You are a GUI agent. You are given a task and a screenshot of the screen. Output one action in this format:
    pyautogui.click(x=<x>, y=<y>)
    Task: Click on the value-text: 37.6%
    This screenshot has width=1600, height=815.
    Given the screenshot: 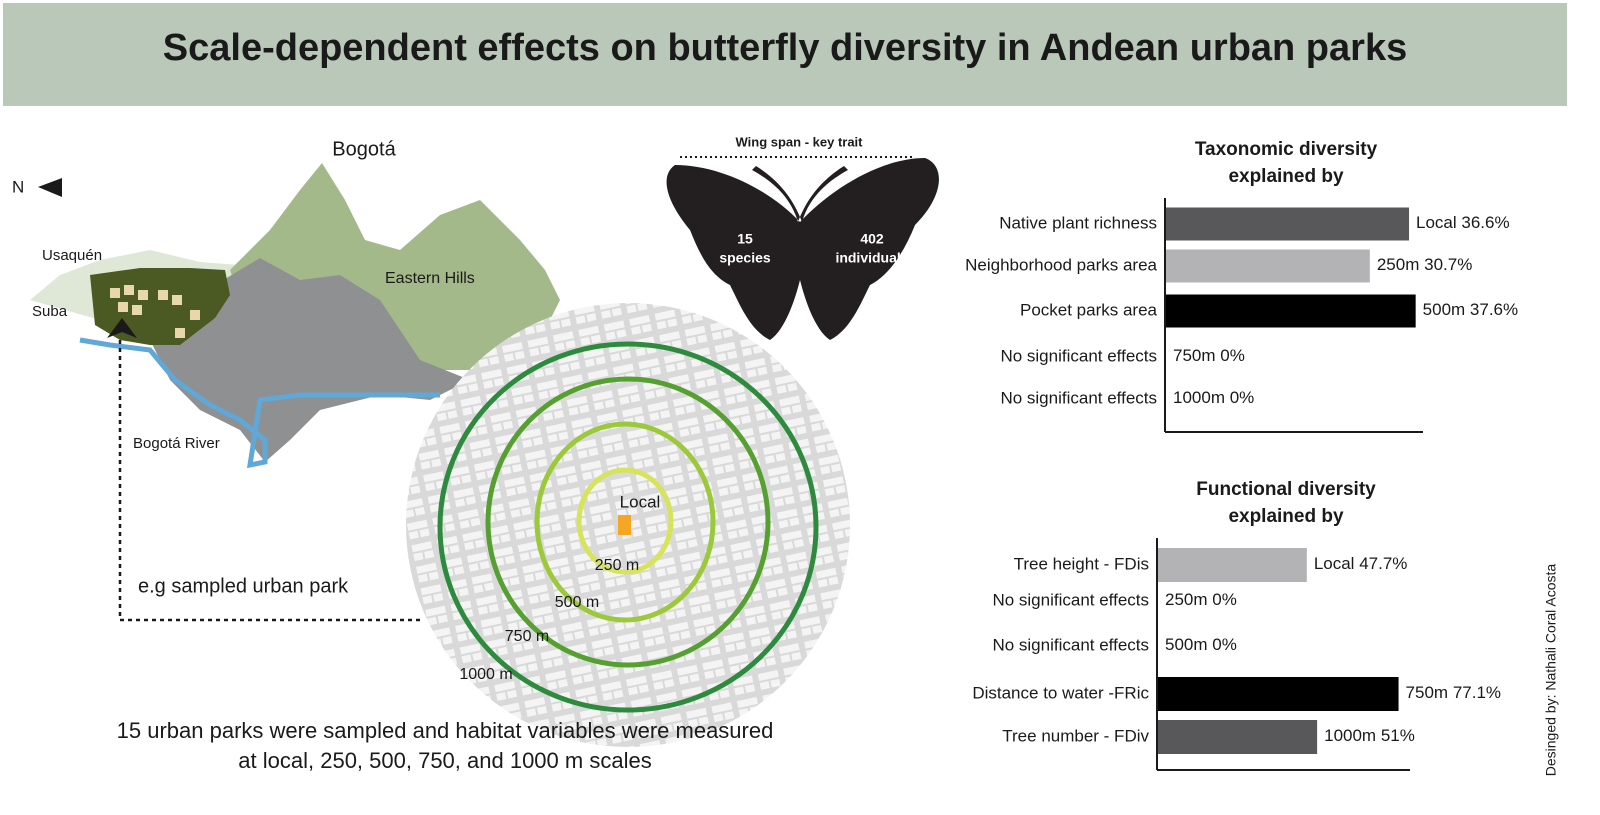 What is the action you would take?
    pyautogui.click(x=1494, y=309)
    